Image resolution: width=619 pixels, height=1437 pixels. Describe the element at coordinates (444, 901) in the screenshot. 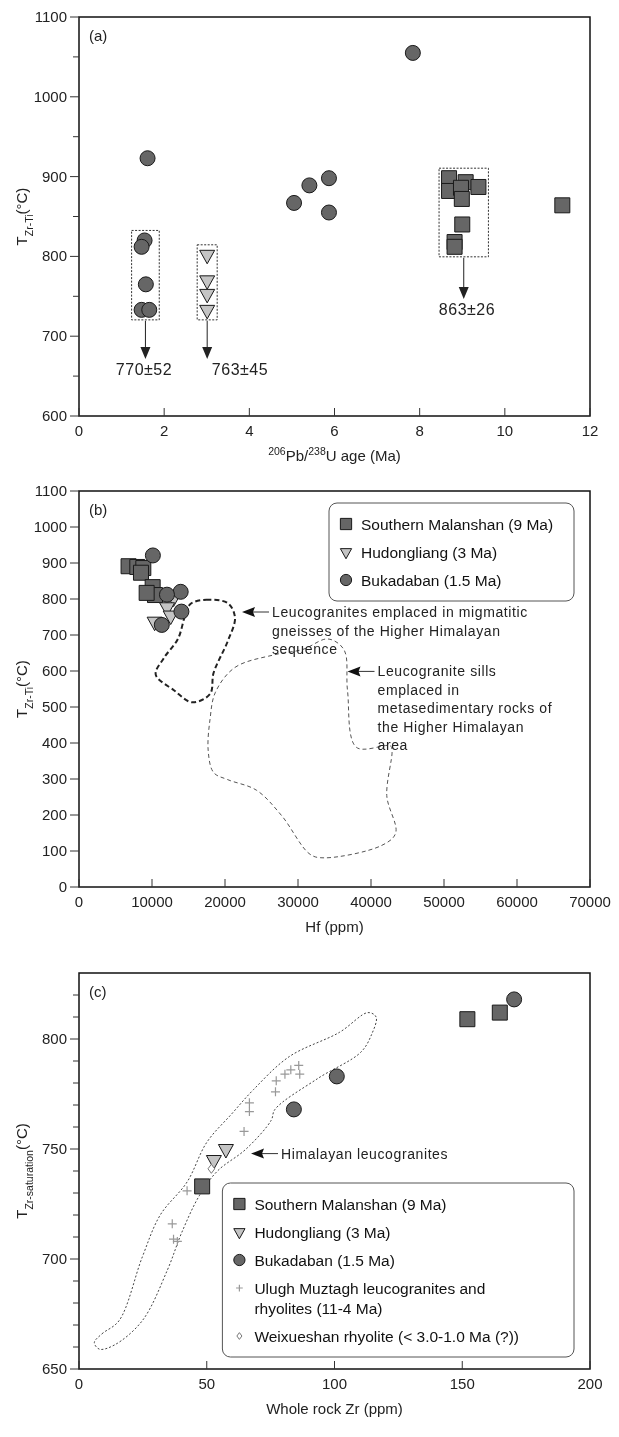

I see `x-tick-label: 50000` at that location.